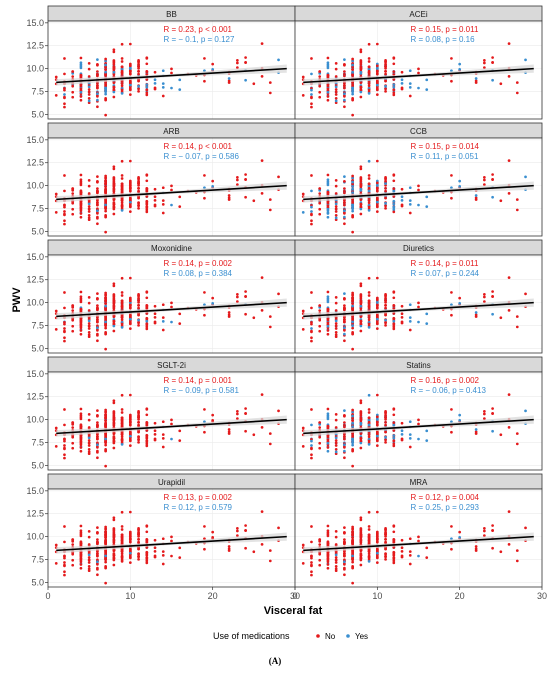 This screenshot has width=550, height=674. Describe the element at coordinates (171, 75) in the screenshot. I see `regression-line` at that location.